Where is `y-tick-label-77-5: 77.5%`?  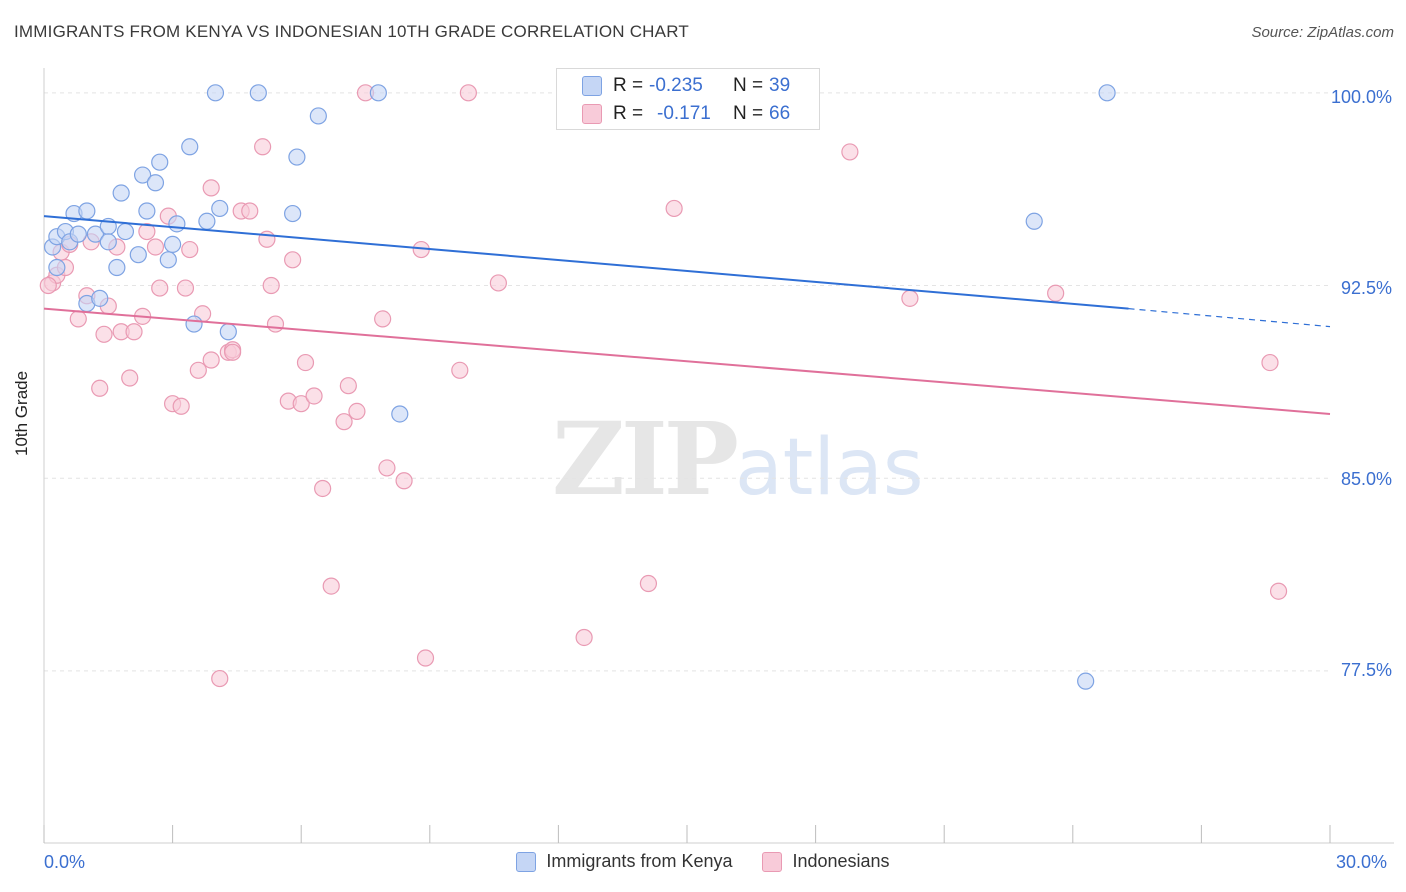 y-tick-label-77-5: 77.5% is located at coordinates (1366, 670).